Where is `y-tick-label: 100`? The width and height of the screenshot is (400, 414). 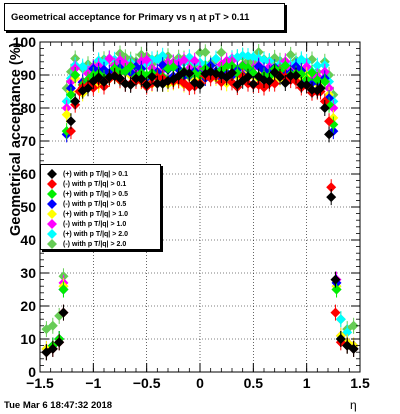
y-tick-label: 100 is located at coordinates (25, 42).